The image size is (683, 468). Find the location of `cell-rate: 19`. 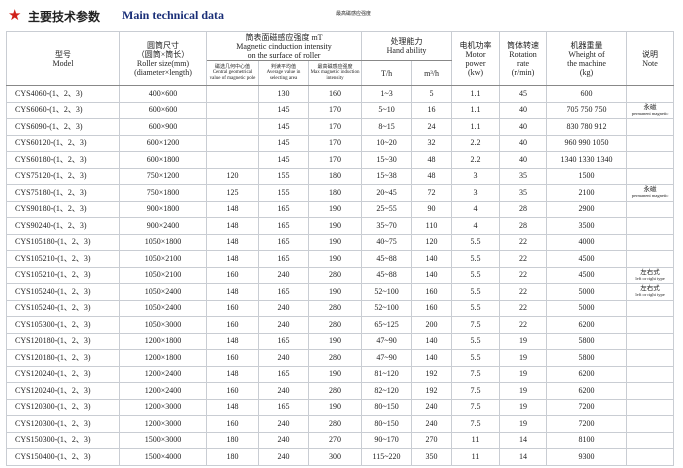

cell-rate: 19 is located at coordinates (523, 407).